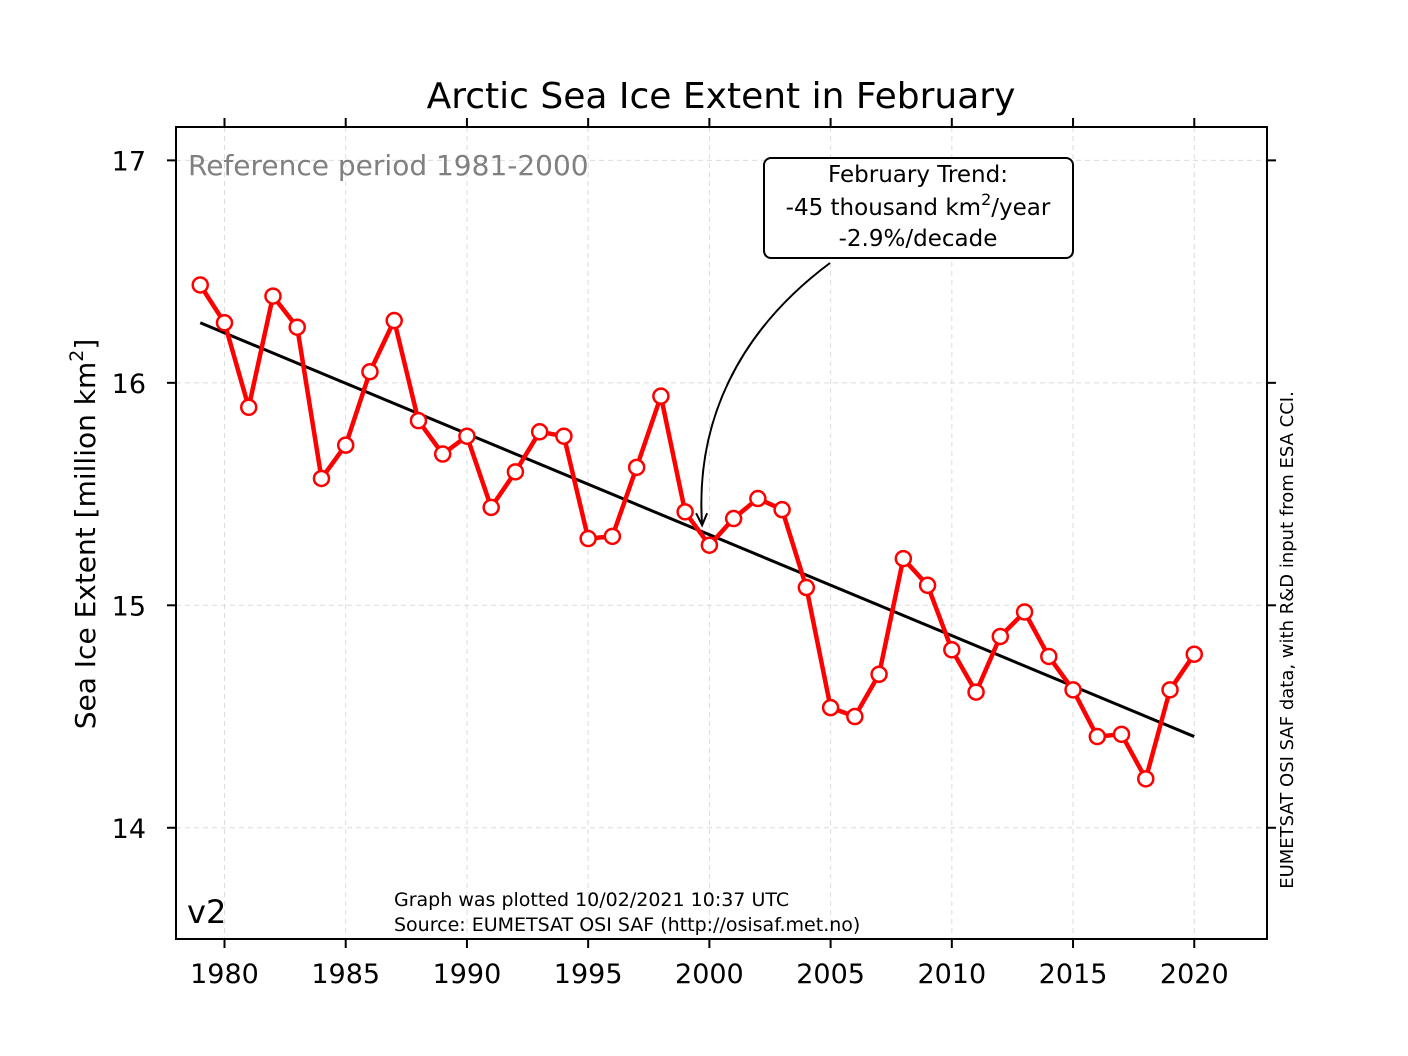 Image resolution: width=1408 pixels, height=1056 pixels. Describe the element at coordinates (206, 912) in the screenshot. I see `version-label: v2` at that location.